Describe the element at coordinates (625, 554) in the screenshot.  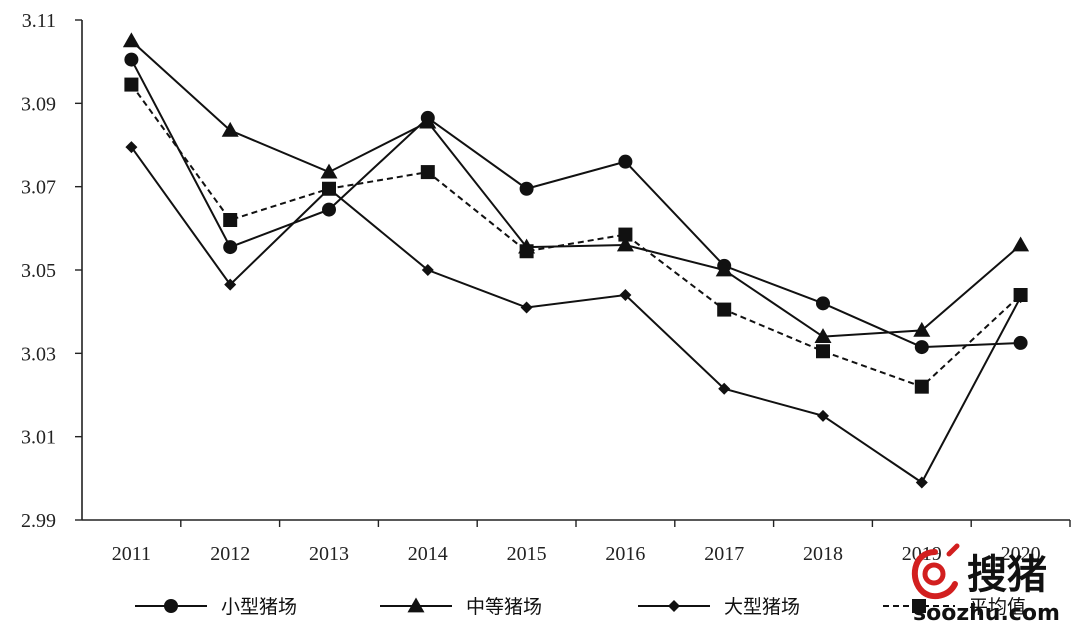
I see `x-tick-label: 2016` at that location.